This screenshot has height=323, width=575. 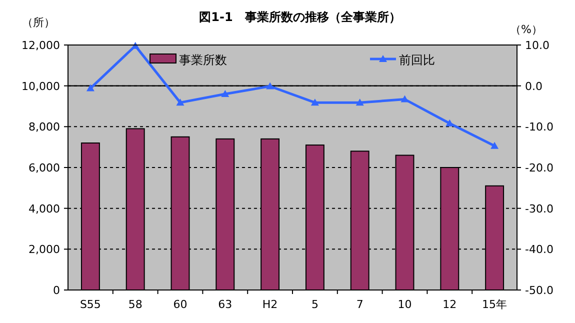 What do you see at coordinates (41, 45) in the screenshot?
I see `y-tick-label: 12,000` at bounding box center [41, 45].